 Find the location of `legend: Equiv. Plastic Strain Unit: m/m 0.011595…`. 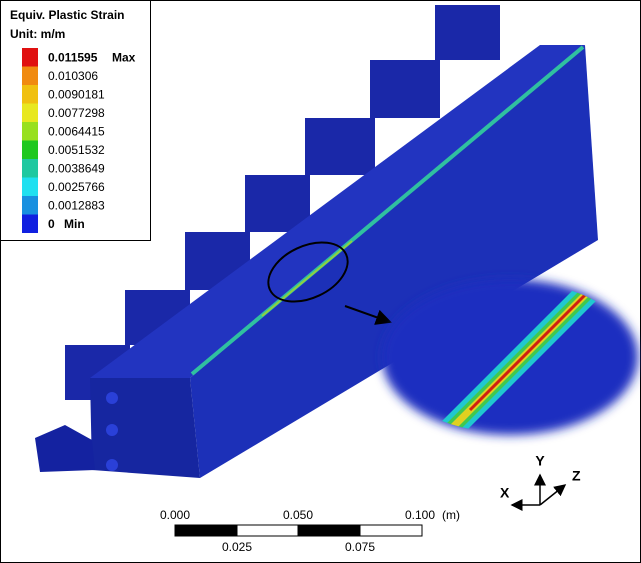

legend: Equiv. Plastic Strain Unit: m/m 0.011595… is located at coordinates (75, 120).